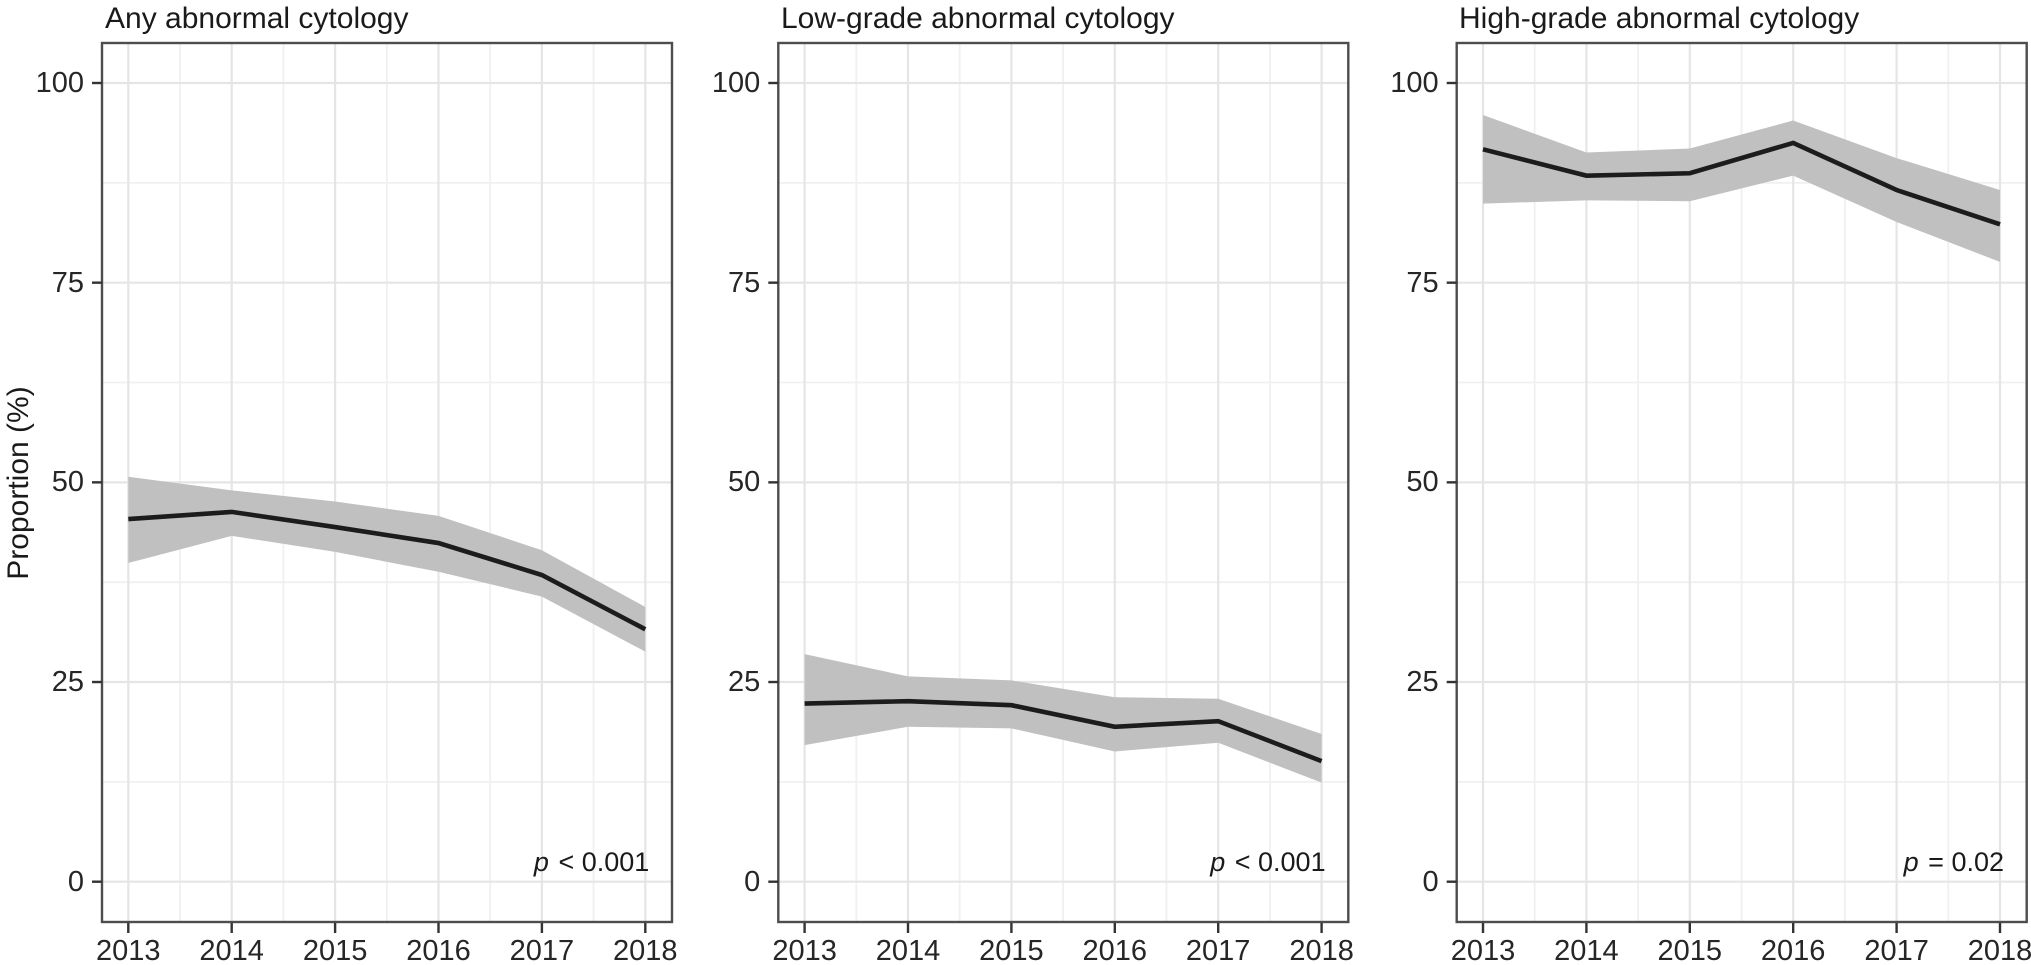 The width and height of the screenshot is (2031, 965). I want to click on panel-title-low-grade: Low-grade abnormal cytology, so click(978, 18).